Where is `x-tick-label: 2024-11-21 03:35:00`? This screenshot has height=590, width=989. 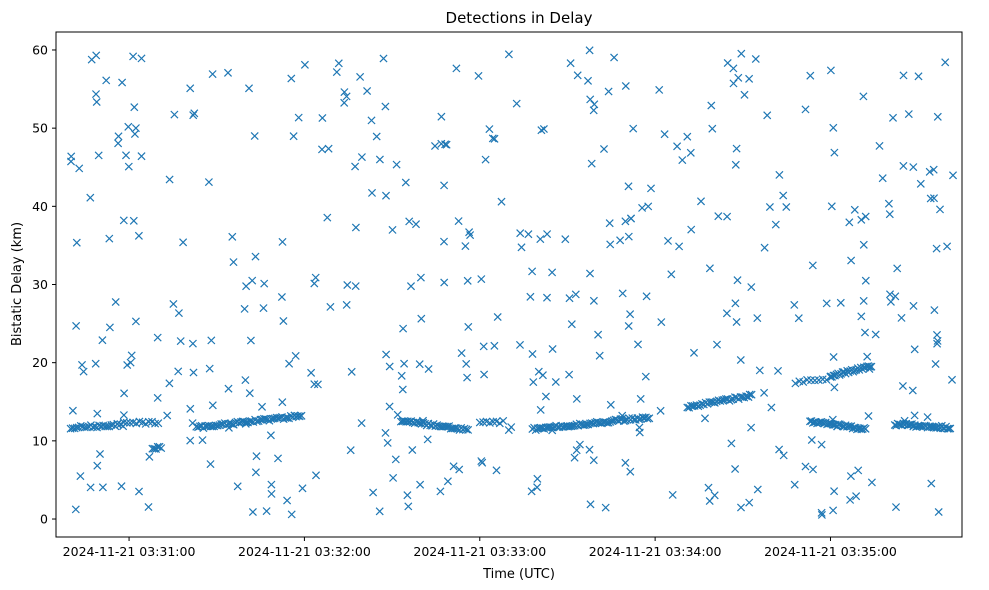
x-tick-label: 2024-11-21 03:35:00 is located at coordinates (830, 551).